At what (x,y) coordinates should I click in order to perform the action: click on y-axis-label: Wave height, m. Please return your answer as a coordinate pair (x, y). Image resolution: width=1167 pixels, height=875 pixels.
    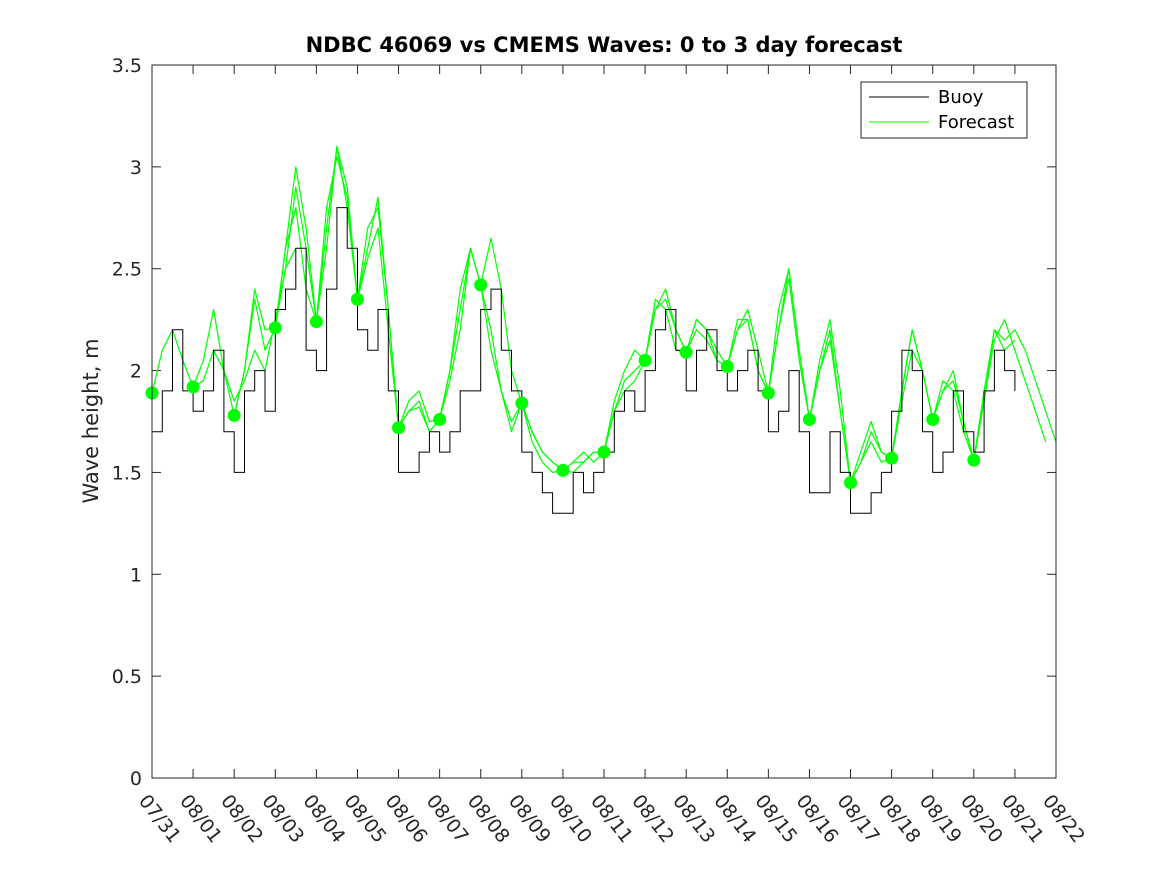
    Looking at the image, I should click on (91, 420).